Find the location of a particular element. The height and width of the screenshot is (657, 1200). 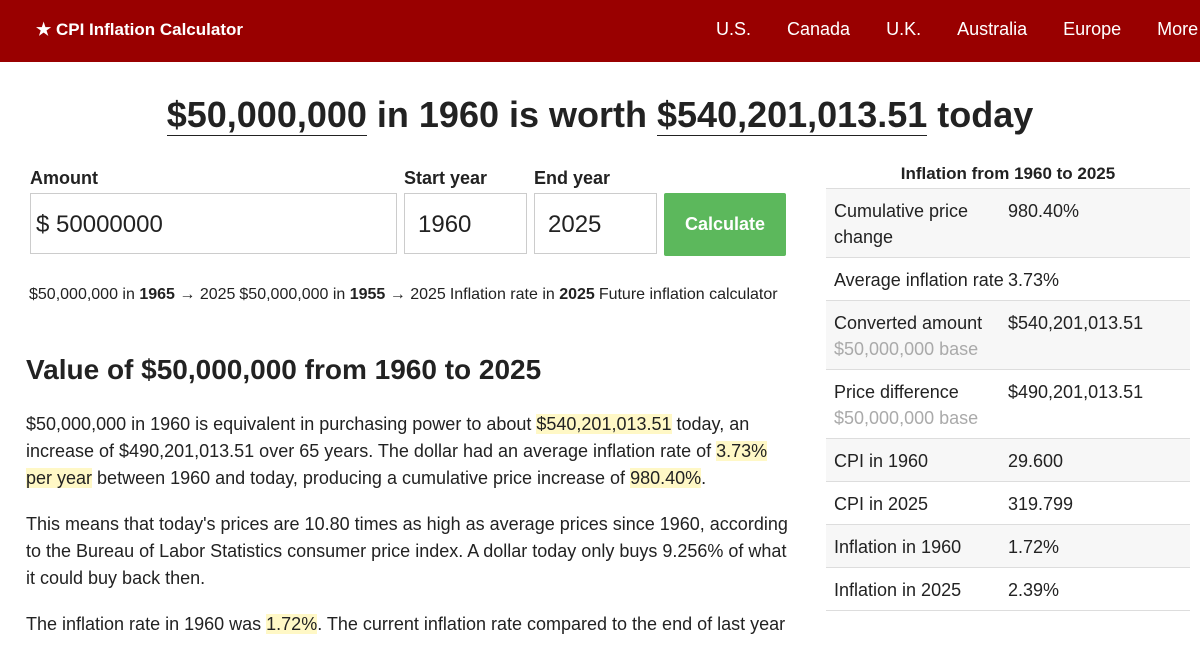

row-label-cell: Cumulative price change is located at coordinates (921, 224).